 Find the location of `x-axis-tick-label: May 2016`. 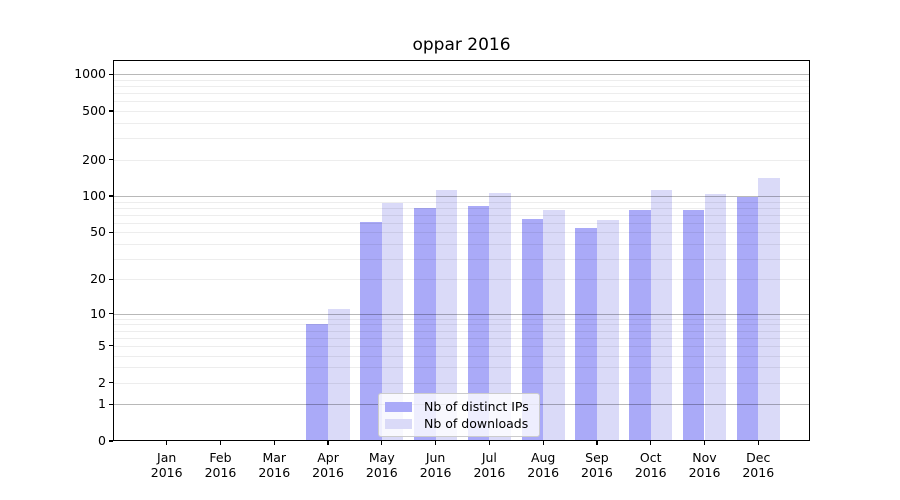

x-axis-tick-label: May 2016 is located at coordinates (381, 465).